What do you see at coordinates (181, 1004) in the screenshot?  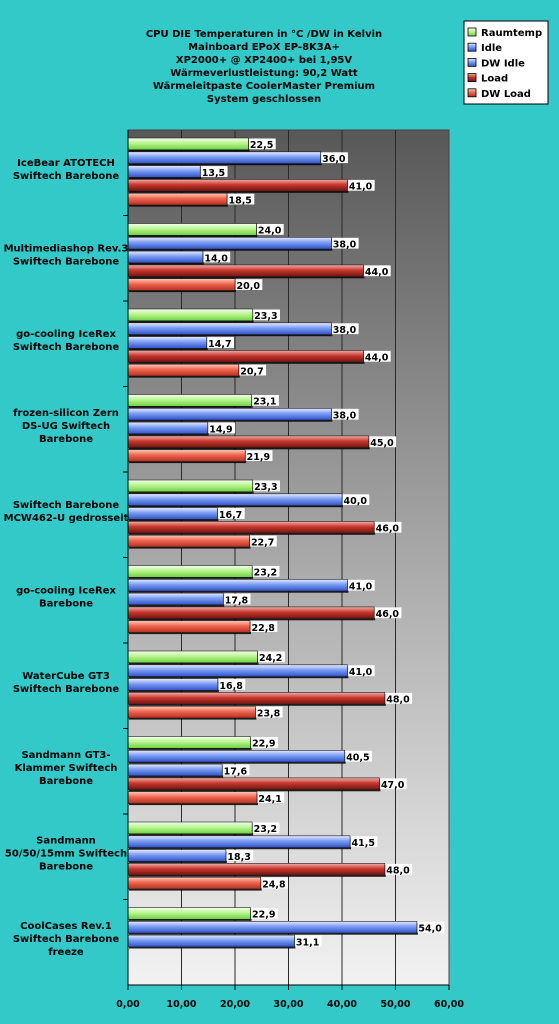 I see `x-tick-label: 10,00` at bounding box center [181, 1004].